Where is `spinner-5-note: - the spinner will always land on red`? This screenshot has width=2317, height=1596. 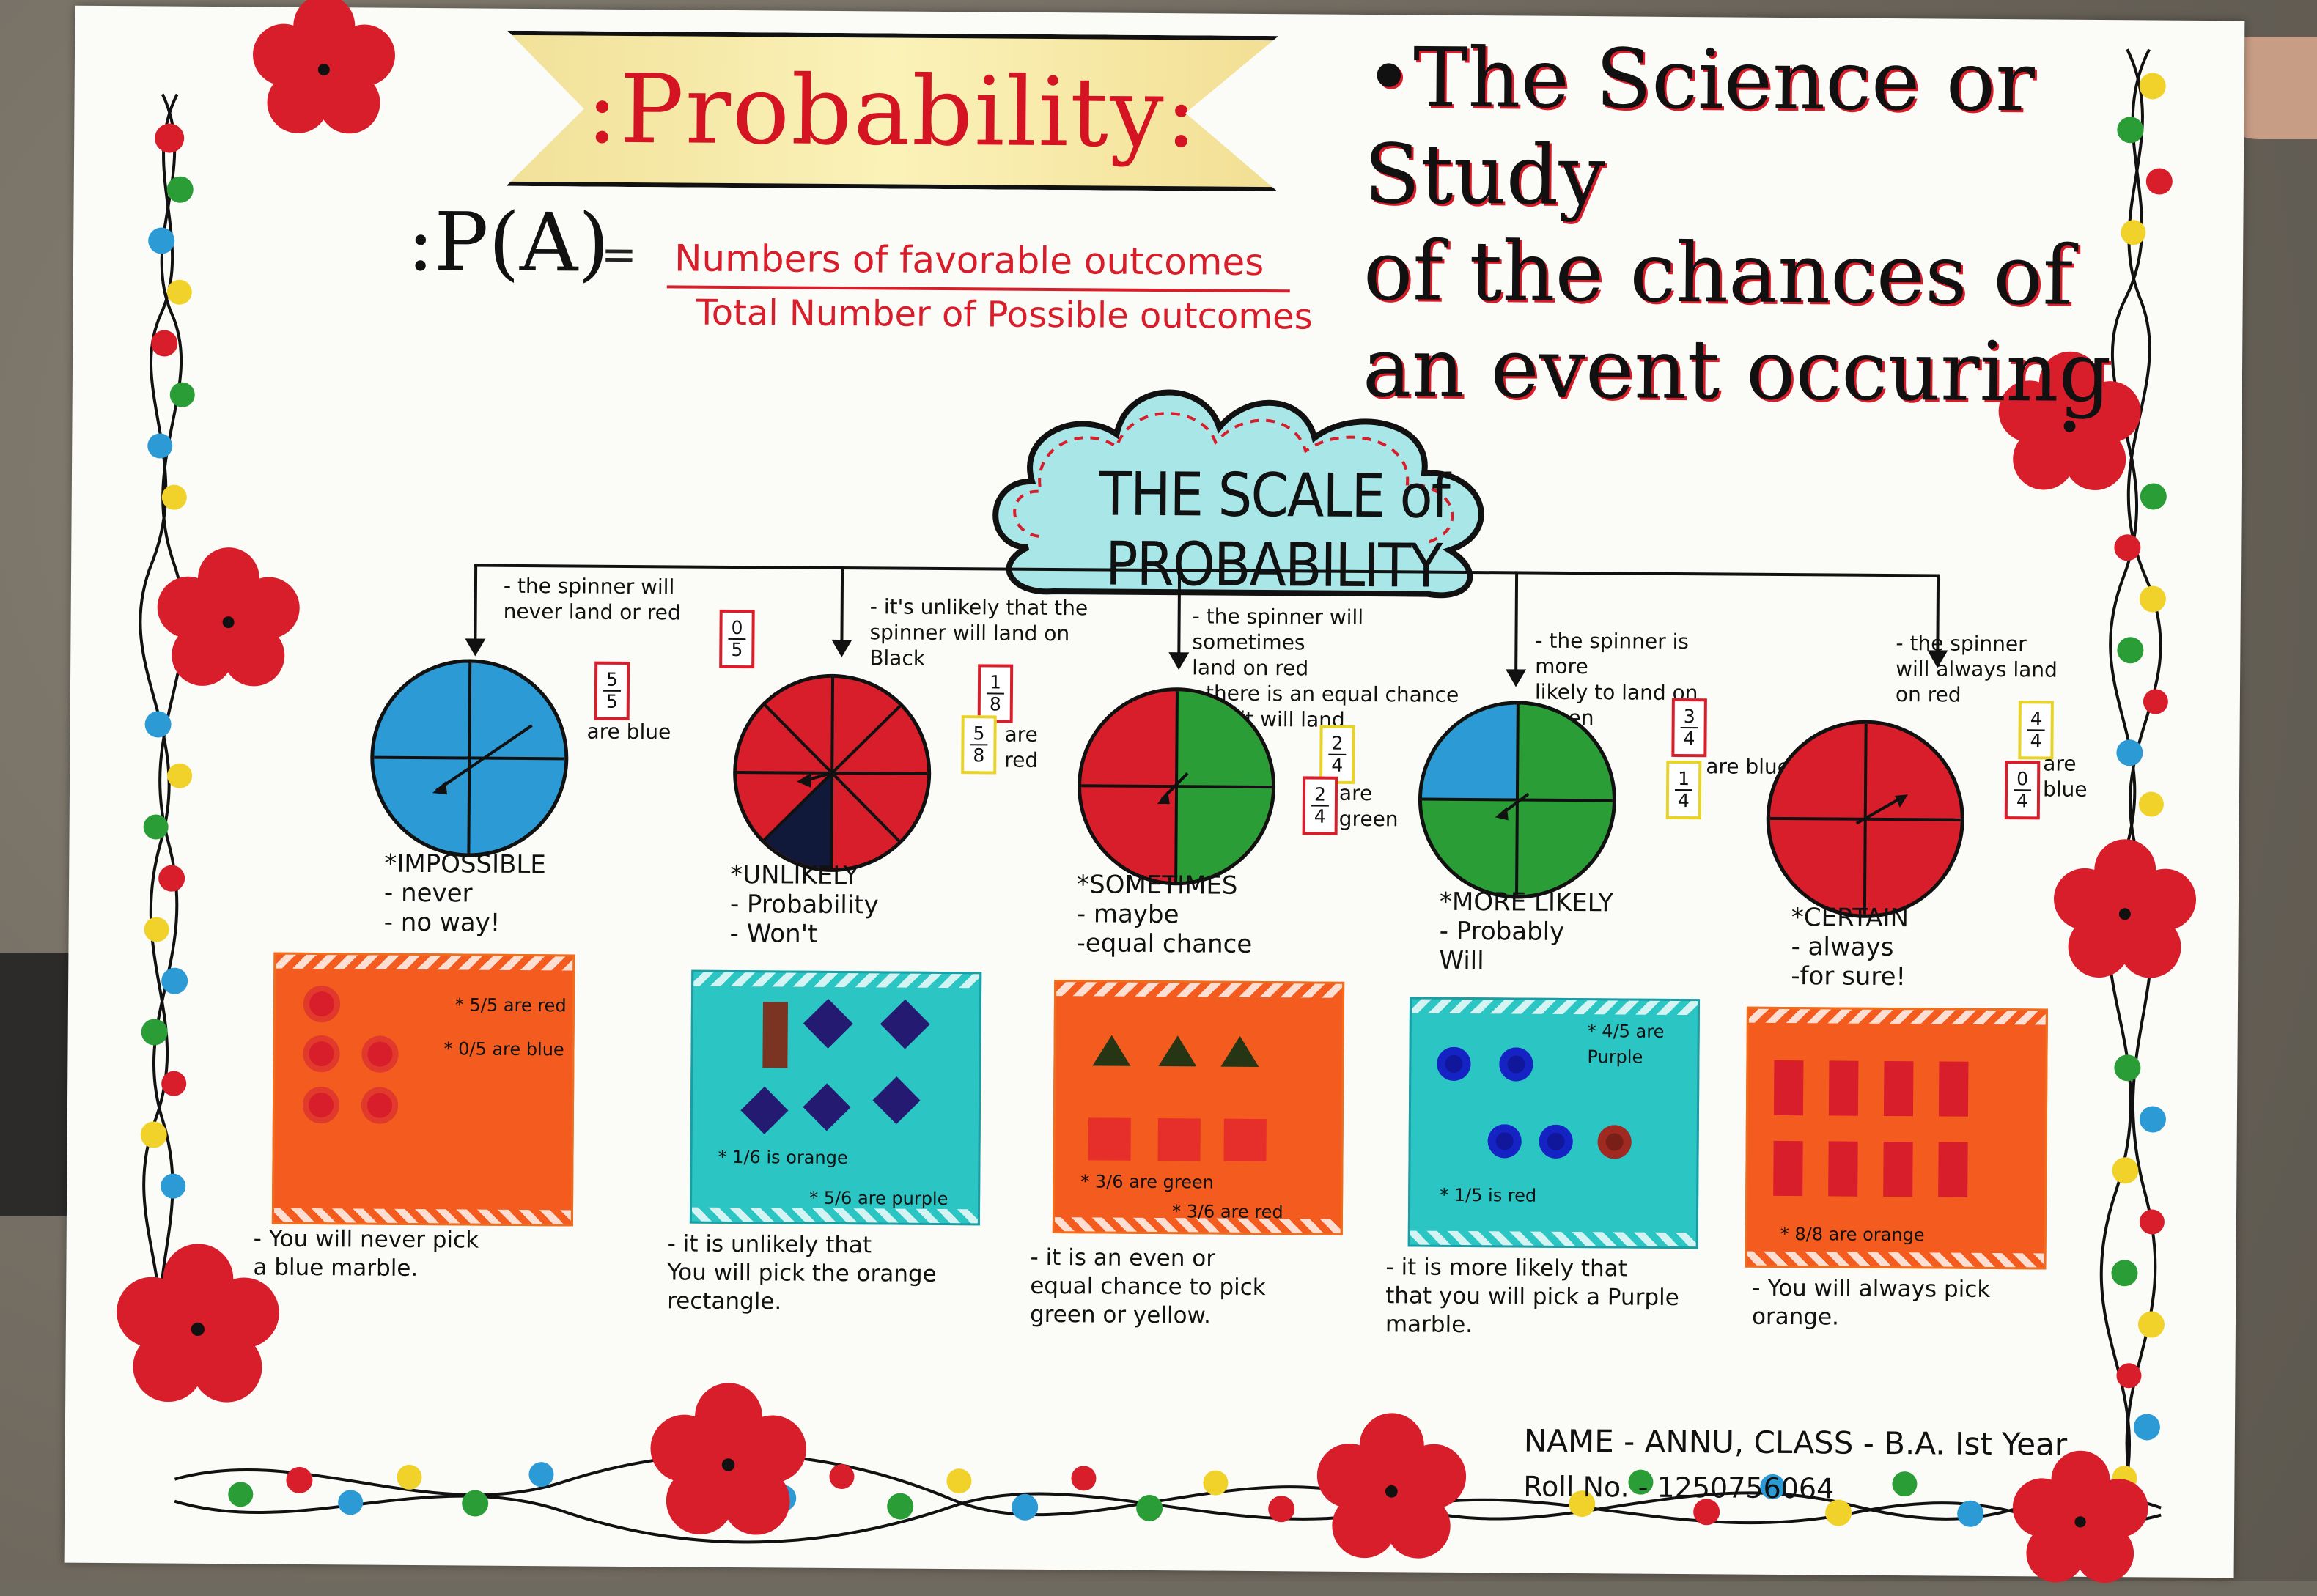 spinner-5-note: - the spinner will always land on red is located at coordinates (1976, 669).